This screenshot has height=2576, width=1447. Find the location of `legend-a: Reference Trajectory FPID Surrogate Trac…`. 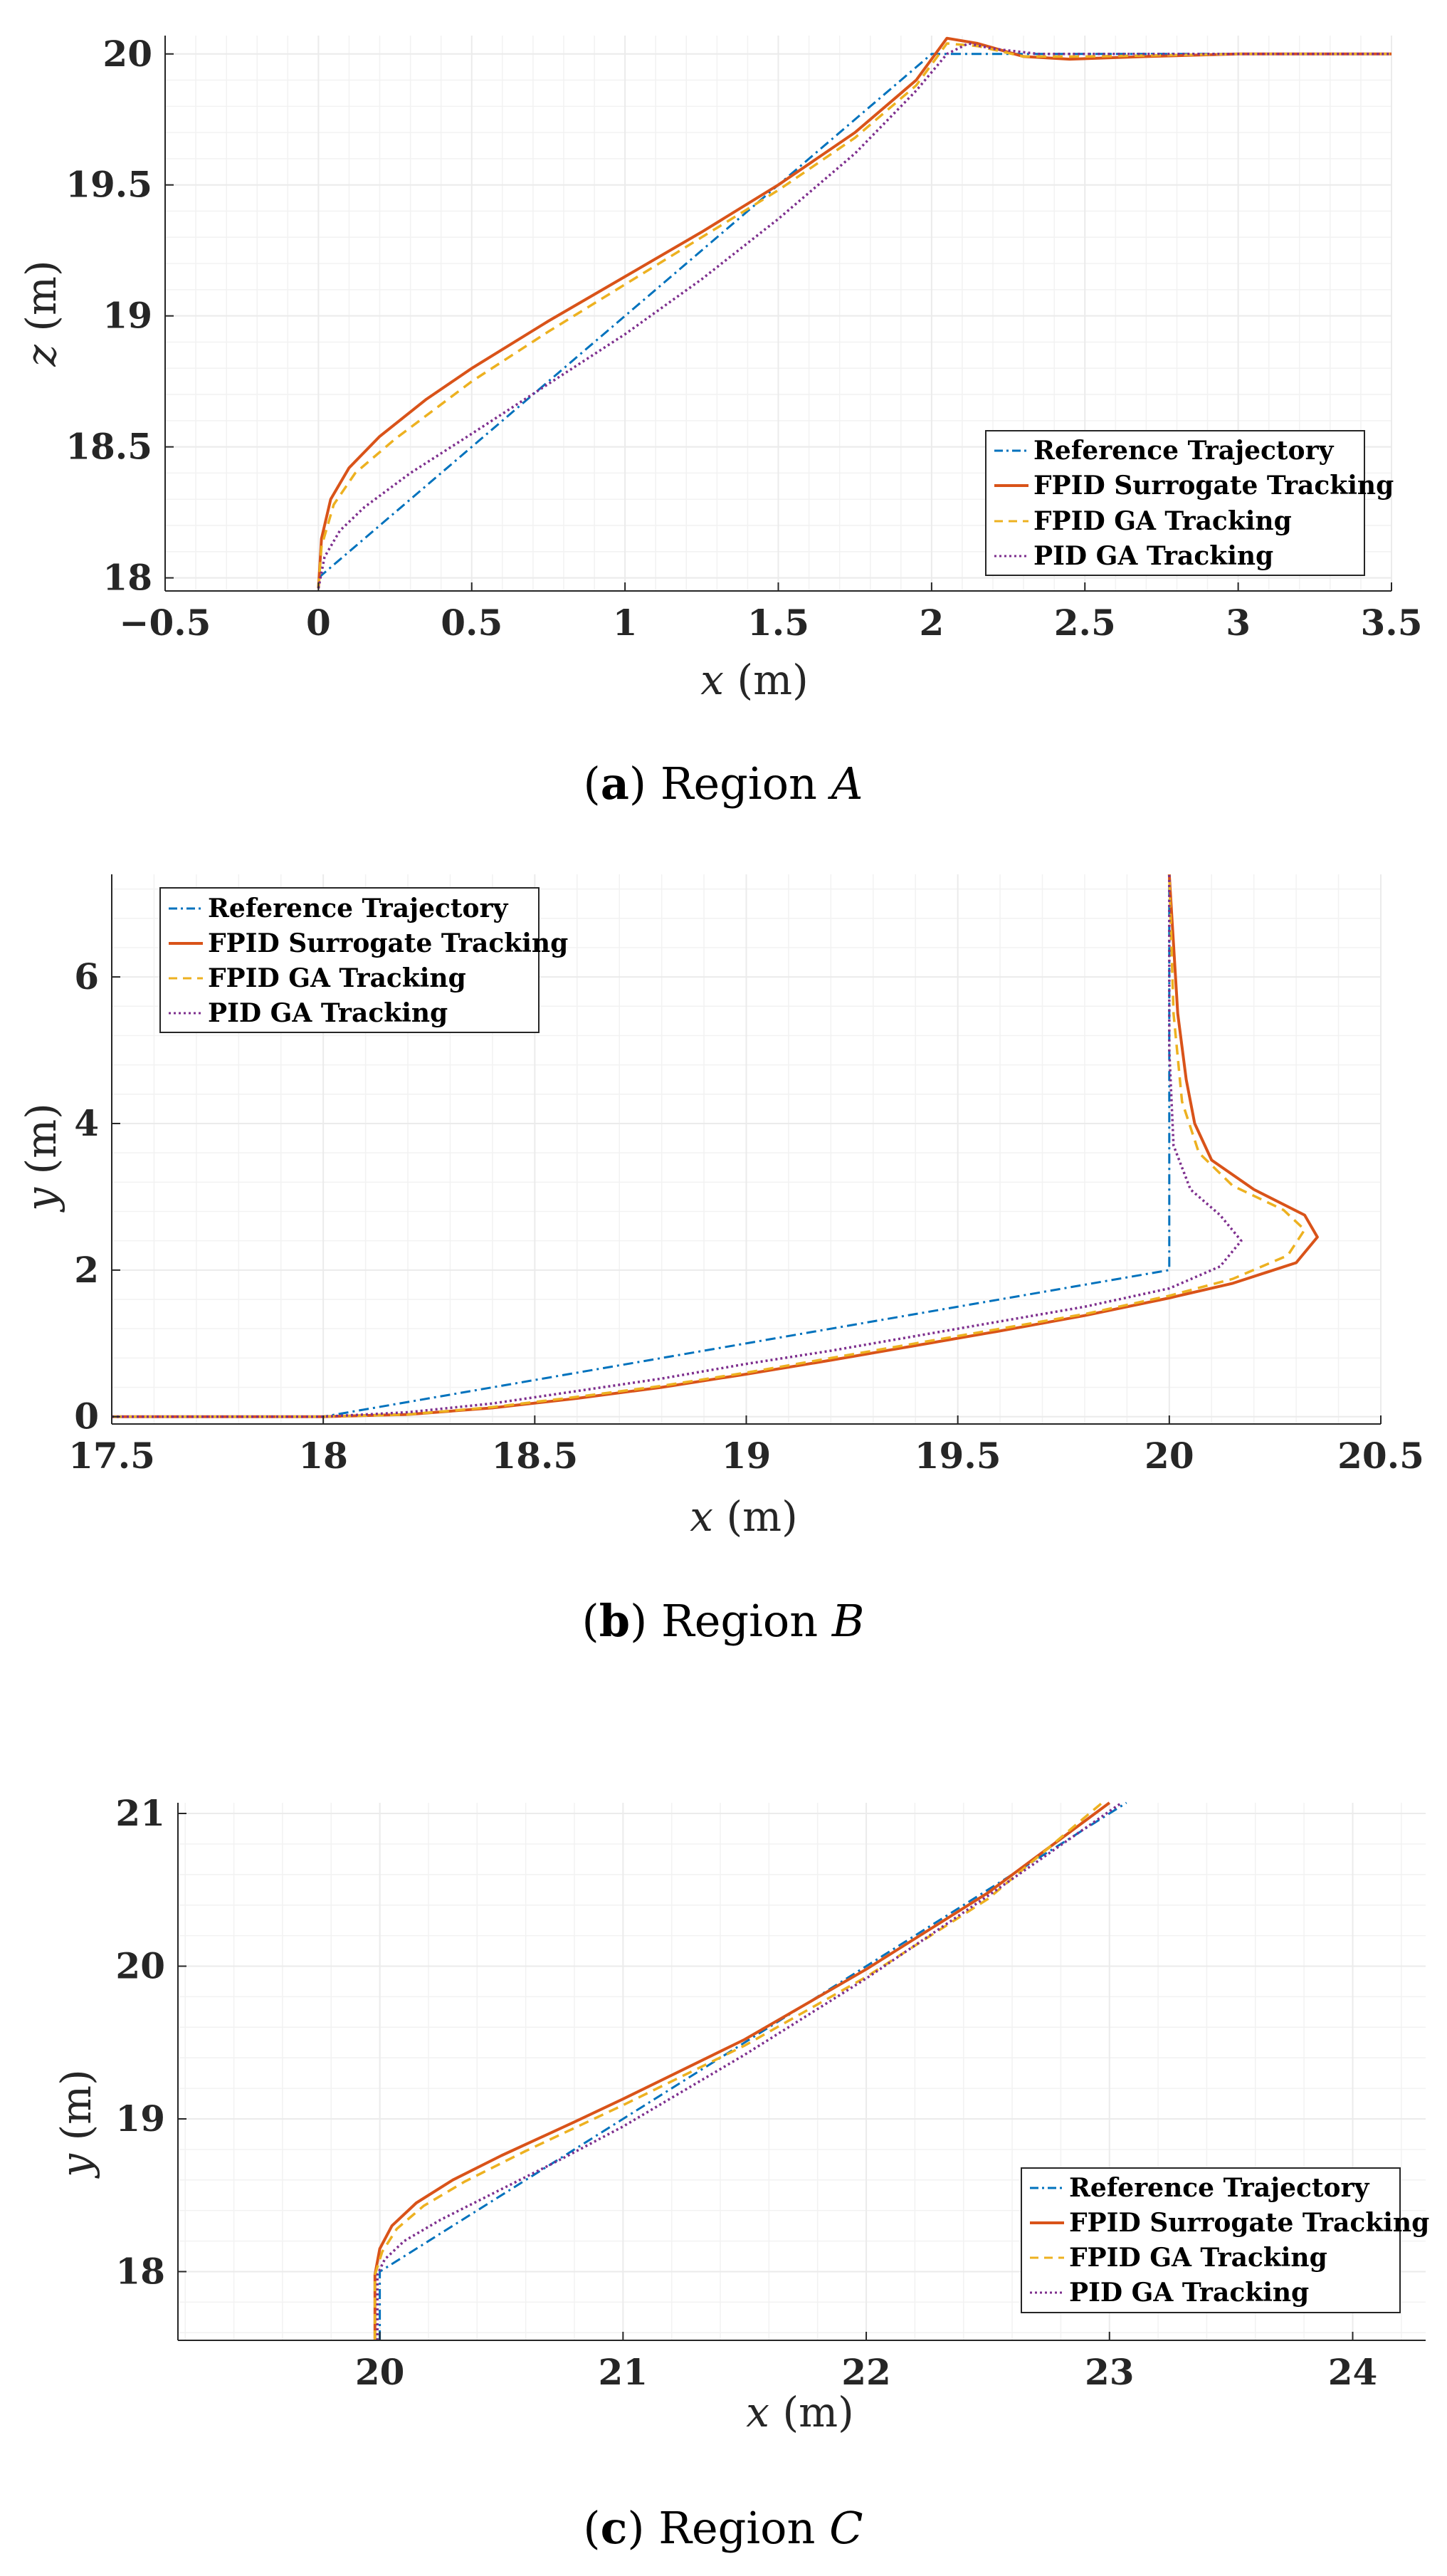

legend-a: Reference Trajectory FPID Surrogate Trac… is located at coordinates (1189, 503).